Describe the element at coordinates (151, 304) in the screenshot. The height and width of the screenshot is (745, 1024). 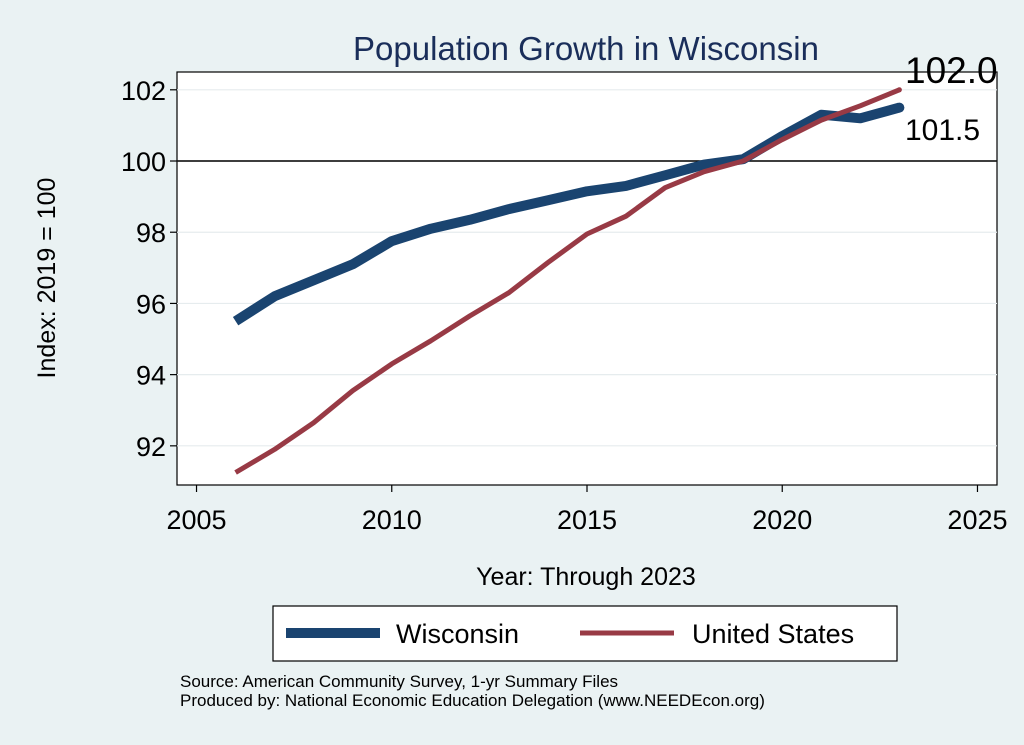
I see `y-tick-label: 96` at that location.